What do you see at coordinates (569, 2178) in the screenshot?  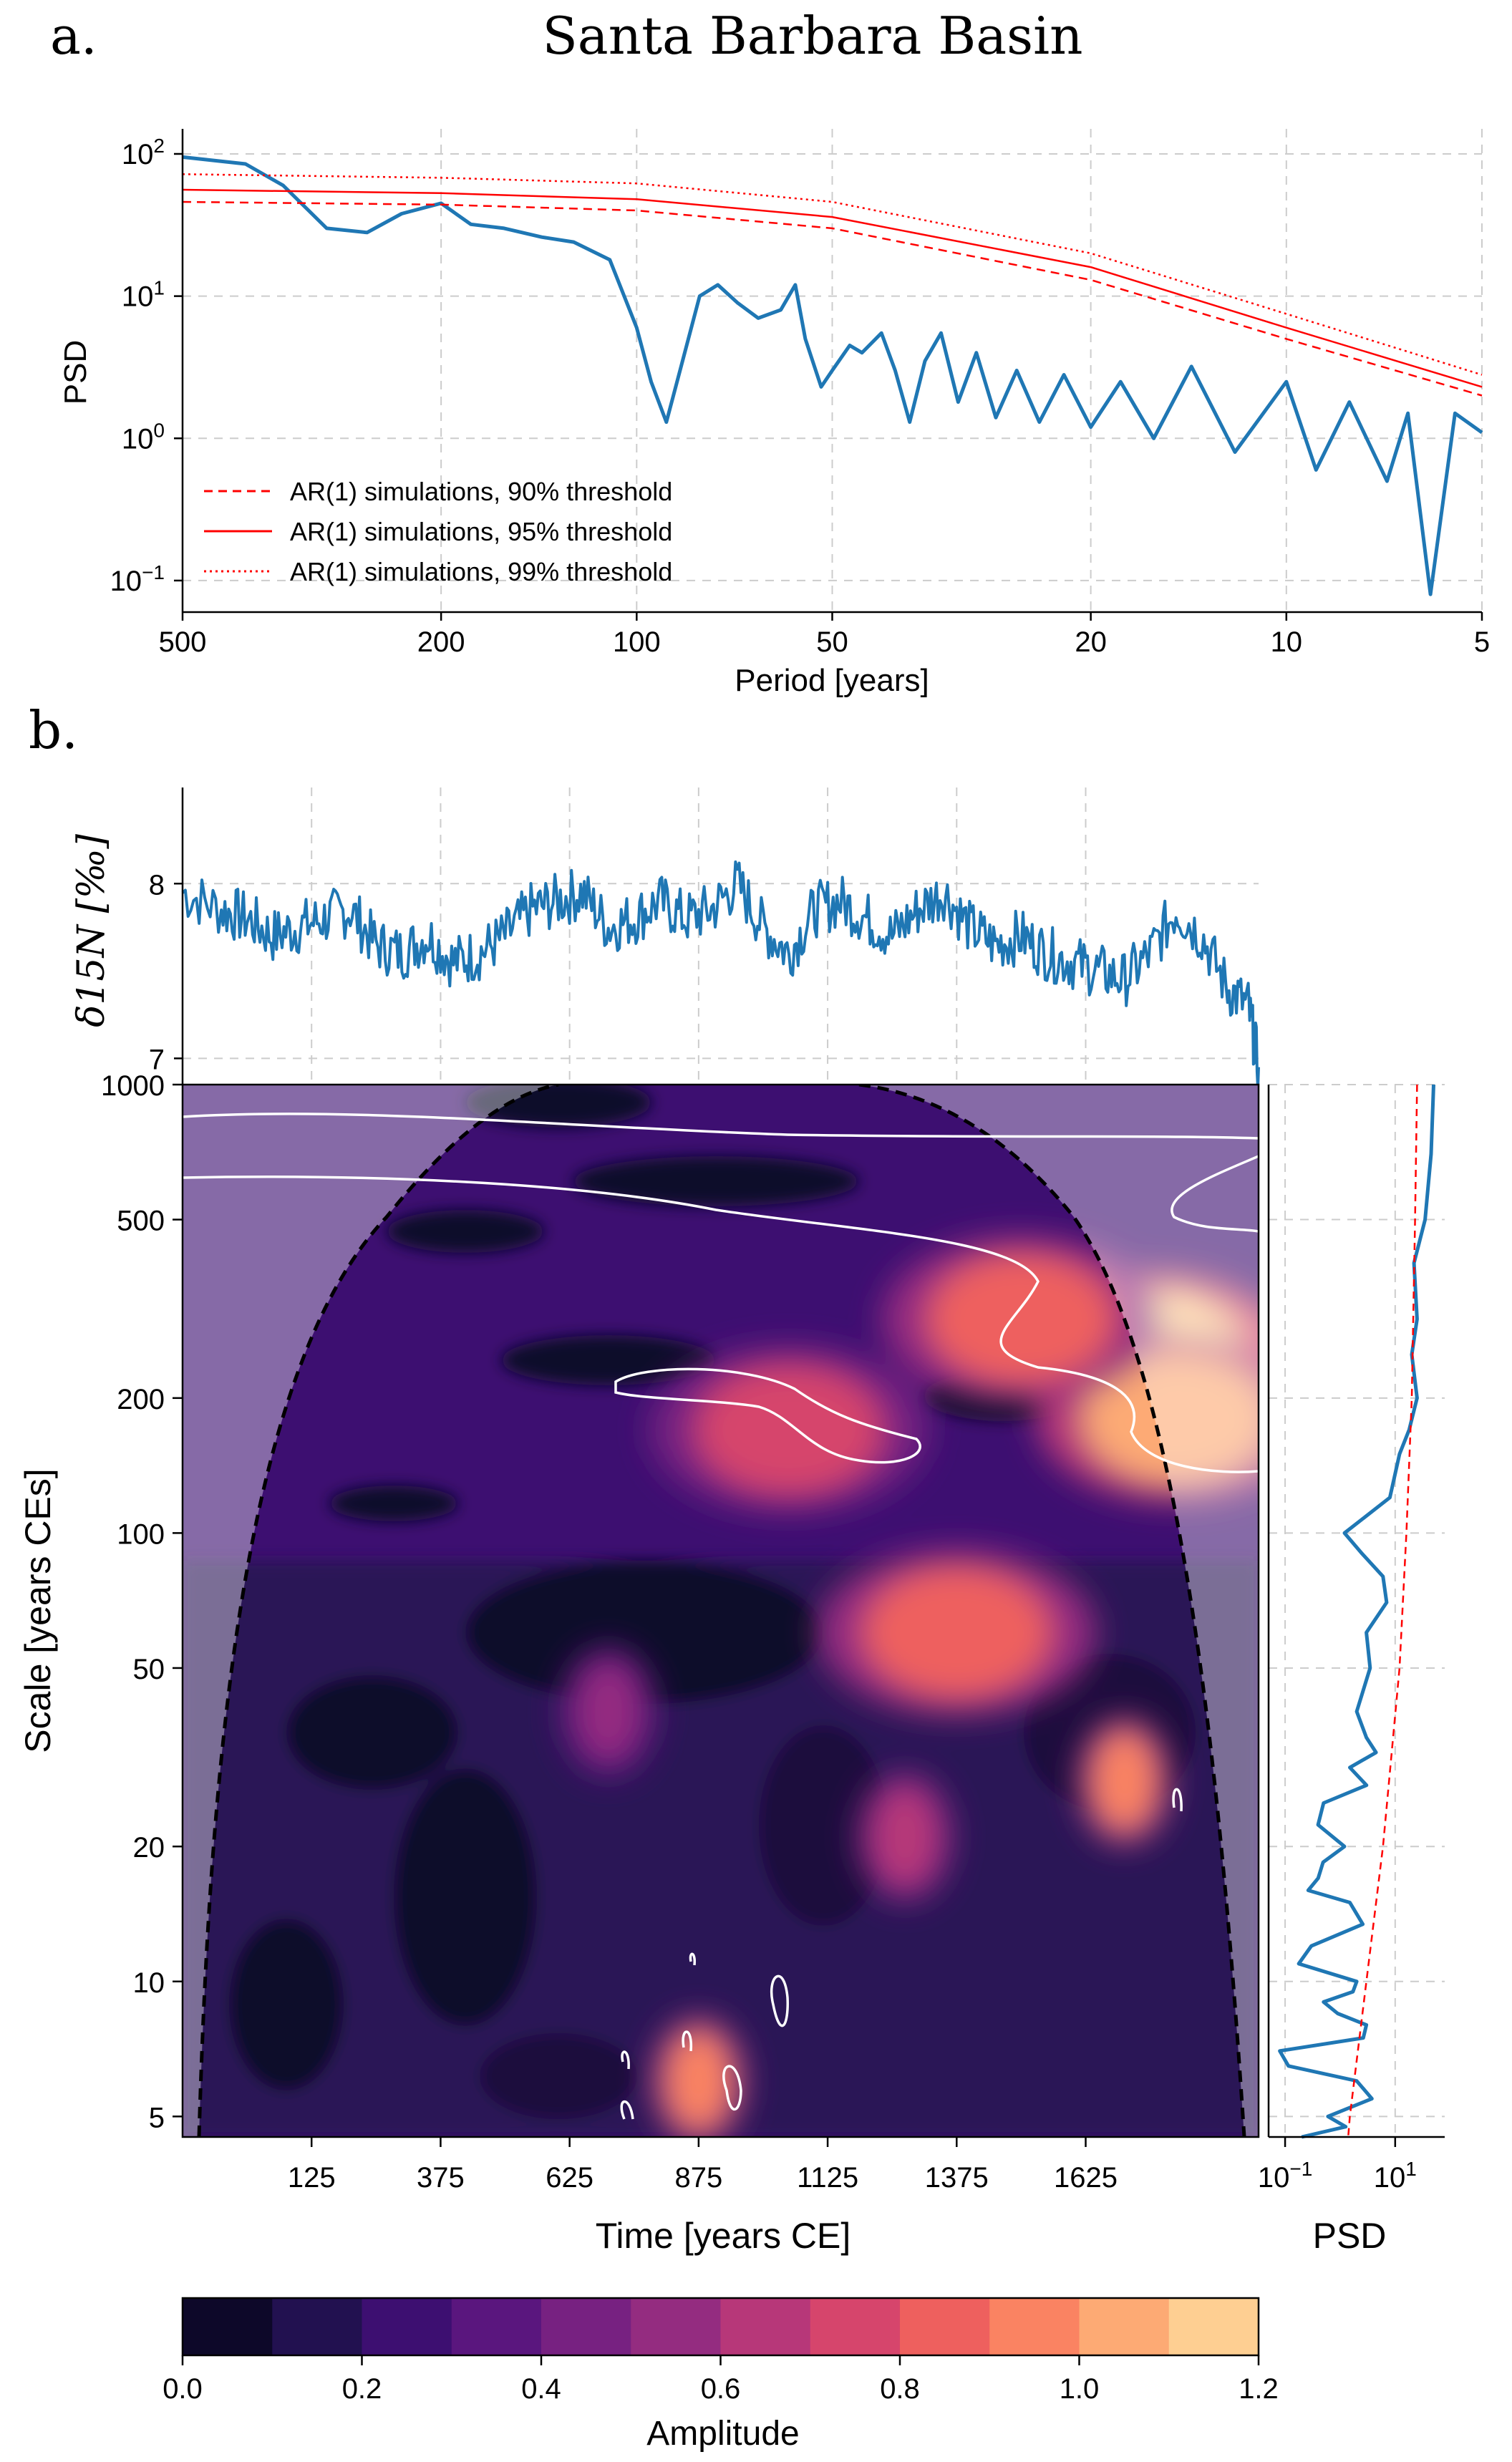 I see `w-xticklabel-2: 625` at bounding box center [569, 2178].